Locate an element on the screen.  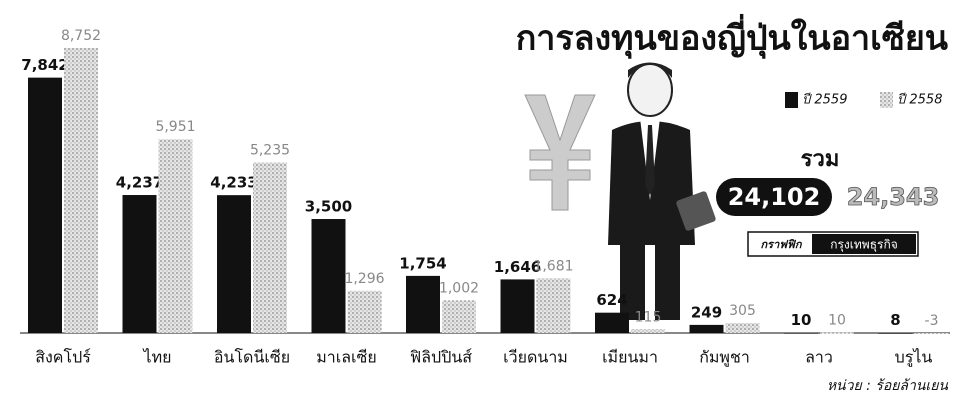
value-label: -3 is located at coordinates (932, 321).